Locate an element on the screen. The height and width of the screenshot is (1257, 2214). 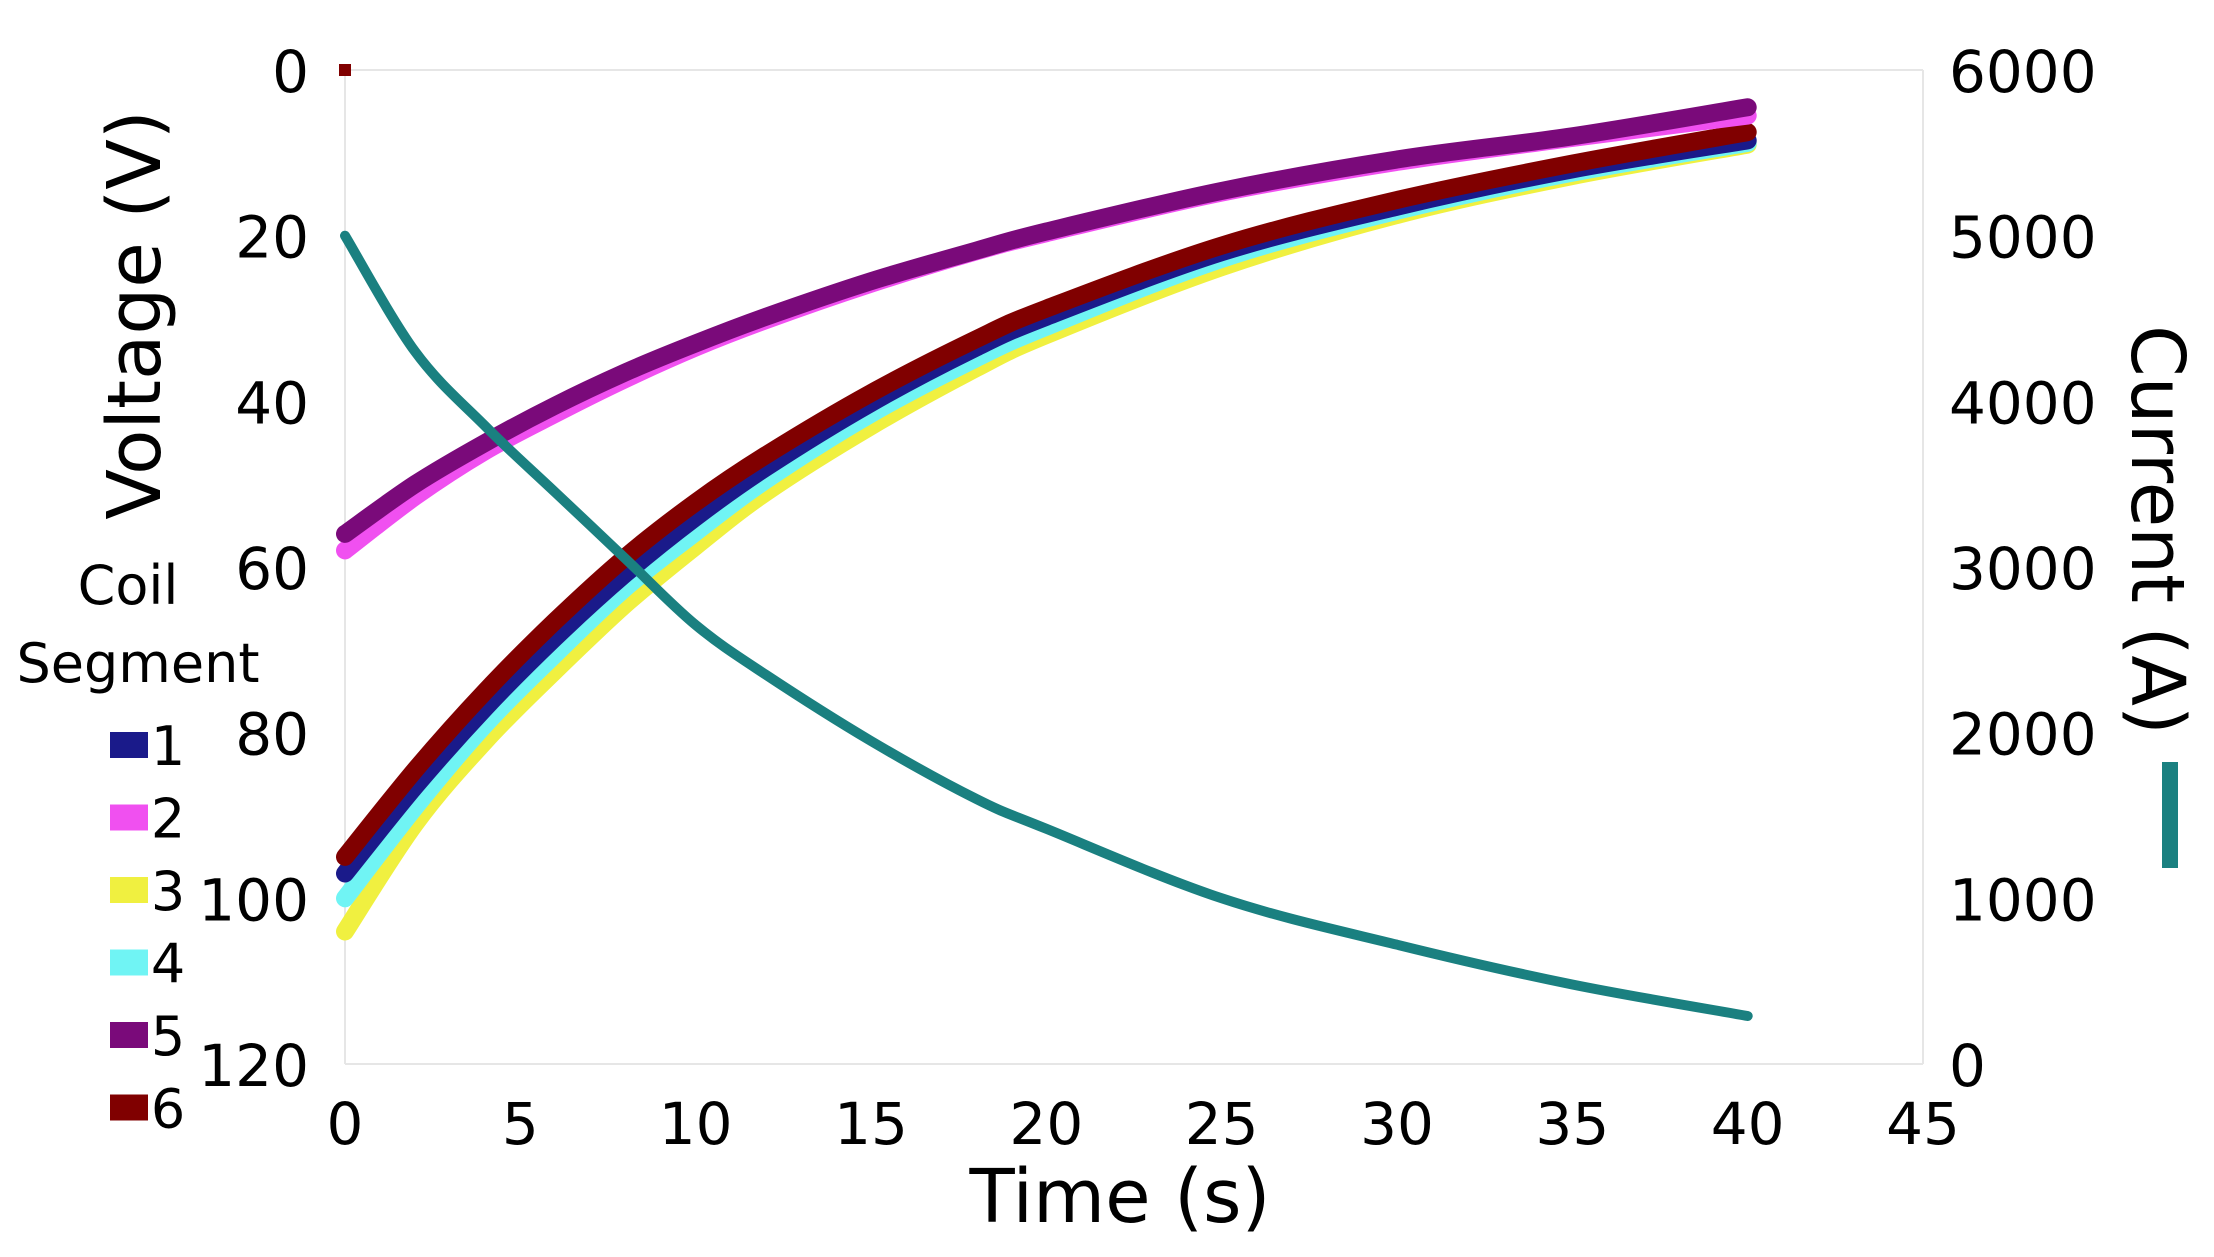
x-tick-label: 25 is located at coordinates (1222, 1124).